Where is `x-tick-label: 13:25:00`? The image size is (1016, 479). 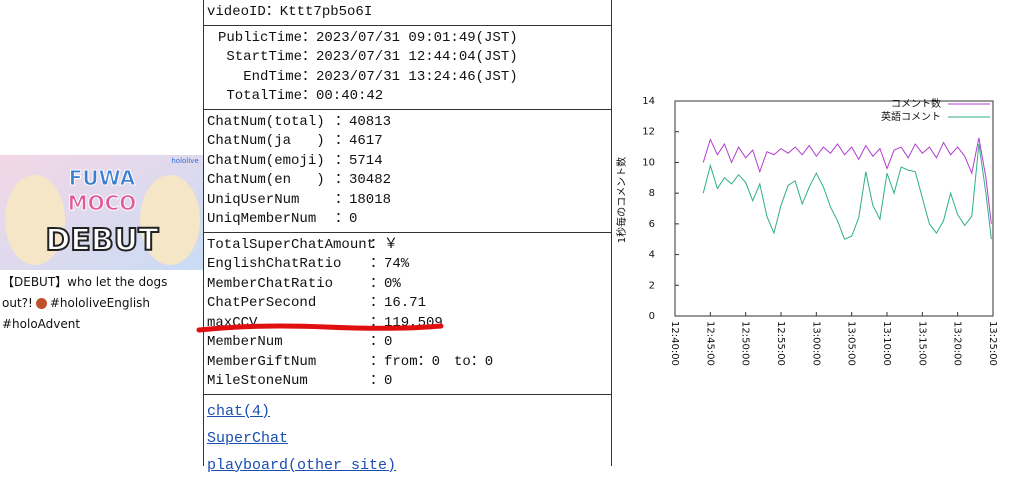 x-tick-label: 13:25:00 is located at coordinates (992, 343).